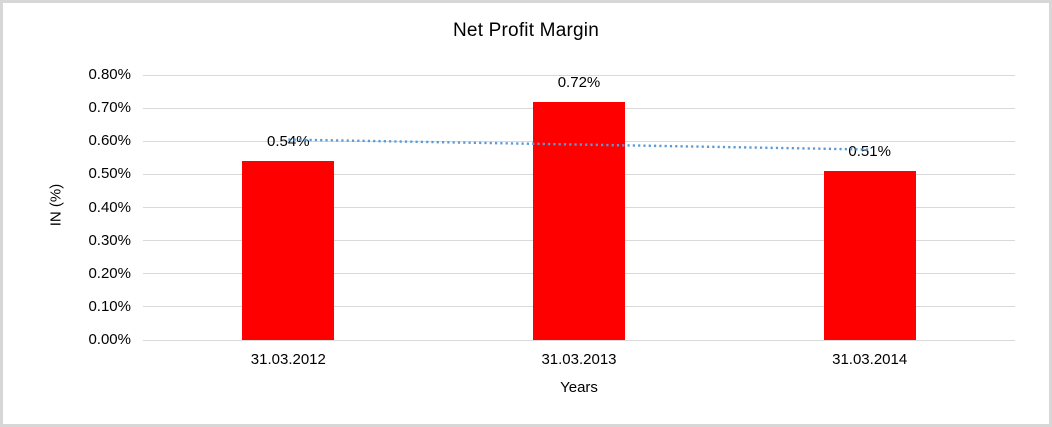 Image resolution: width=1052 pixels, height=427 pixels. What do you see at coordinates (109, 207) in the screenshot?
I see `y-tick-label: 0.40%` at bounding box center [109, 207].